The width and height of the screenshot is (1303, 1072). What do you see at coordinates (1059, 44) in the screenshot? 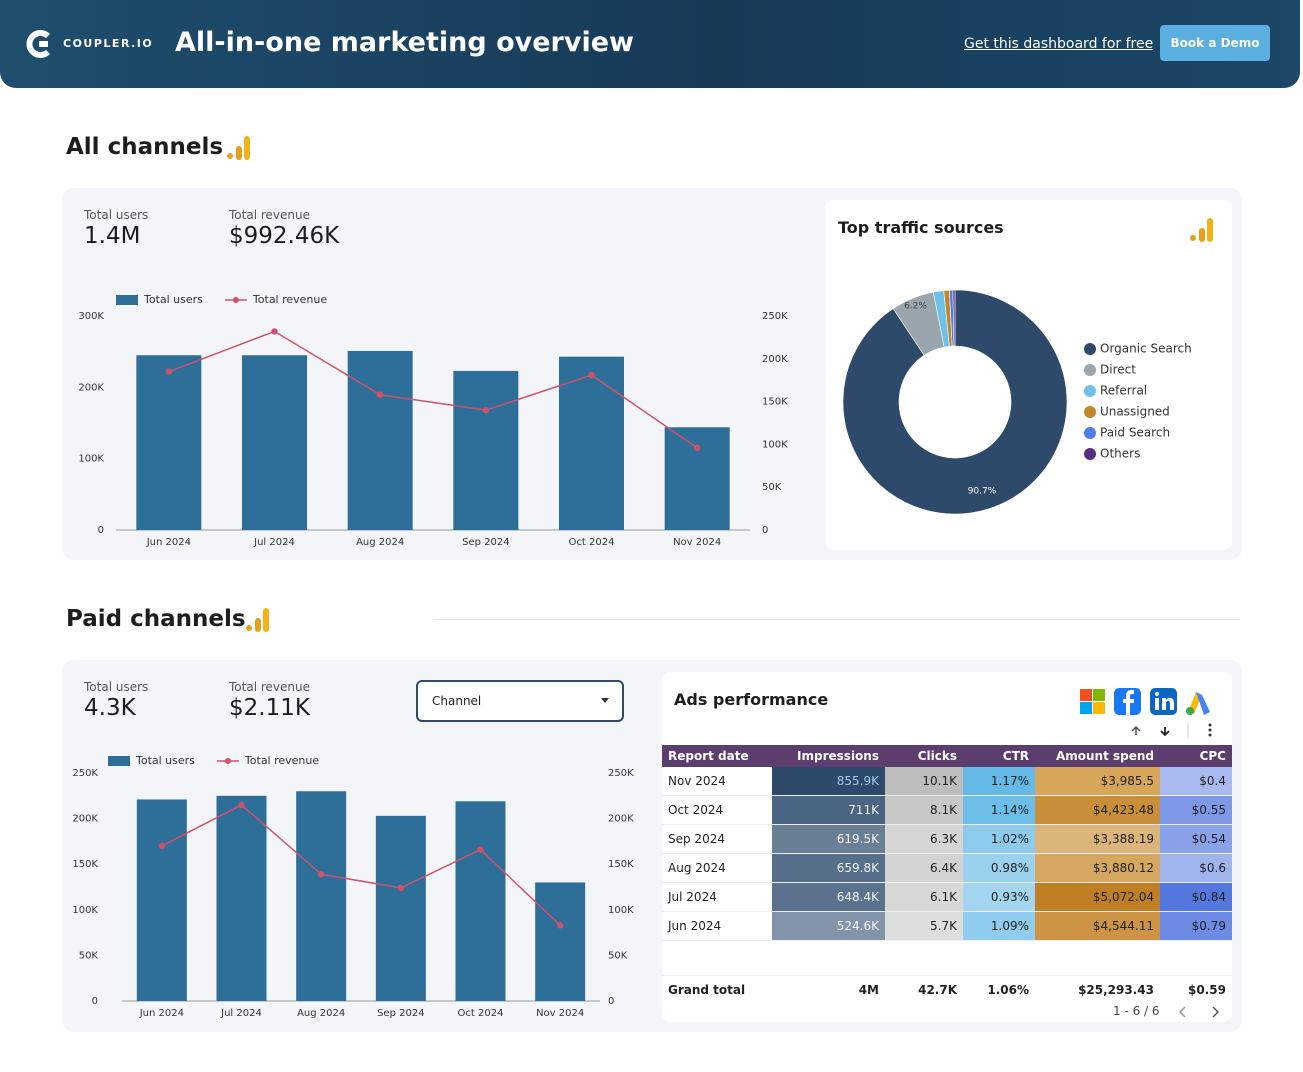
I see `dashboard-link: Get this dashboard for free` at bounding box center [1059, 44].